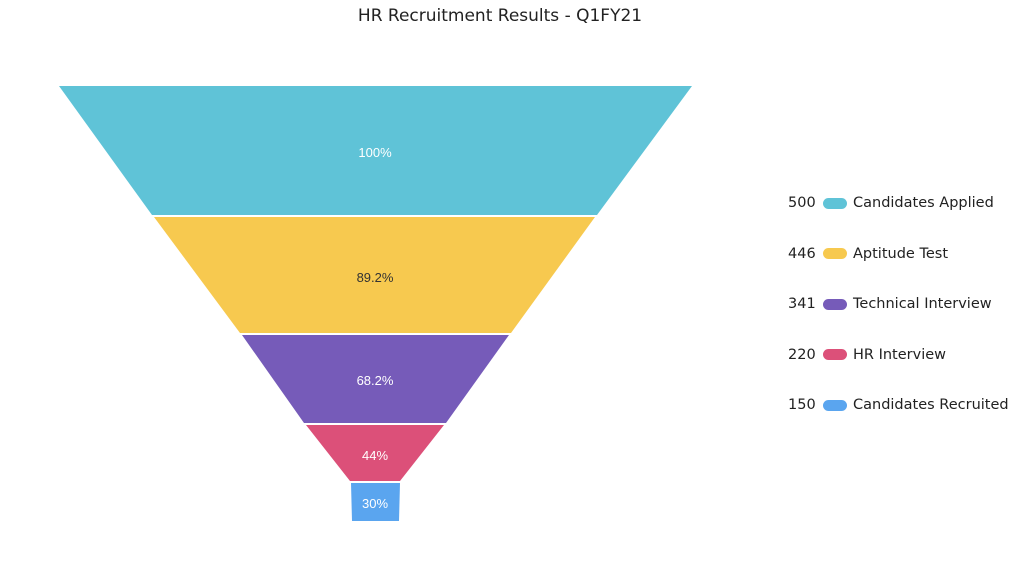  I want to click on legend-item-technical-interview: 341 Technical Interview, so click(898, 304).